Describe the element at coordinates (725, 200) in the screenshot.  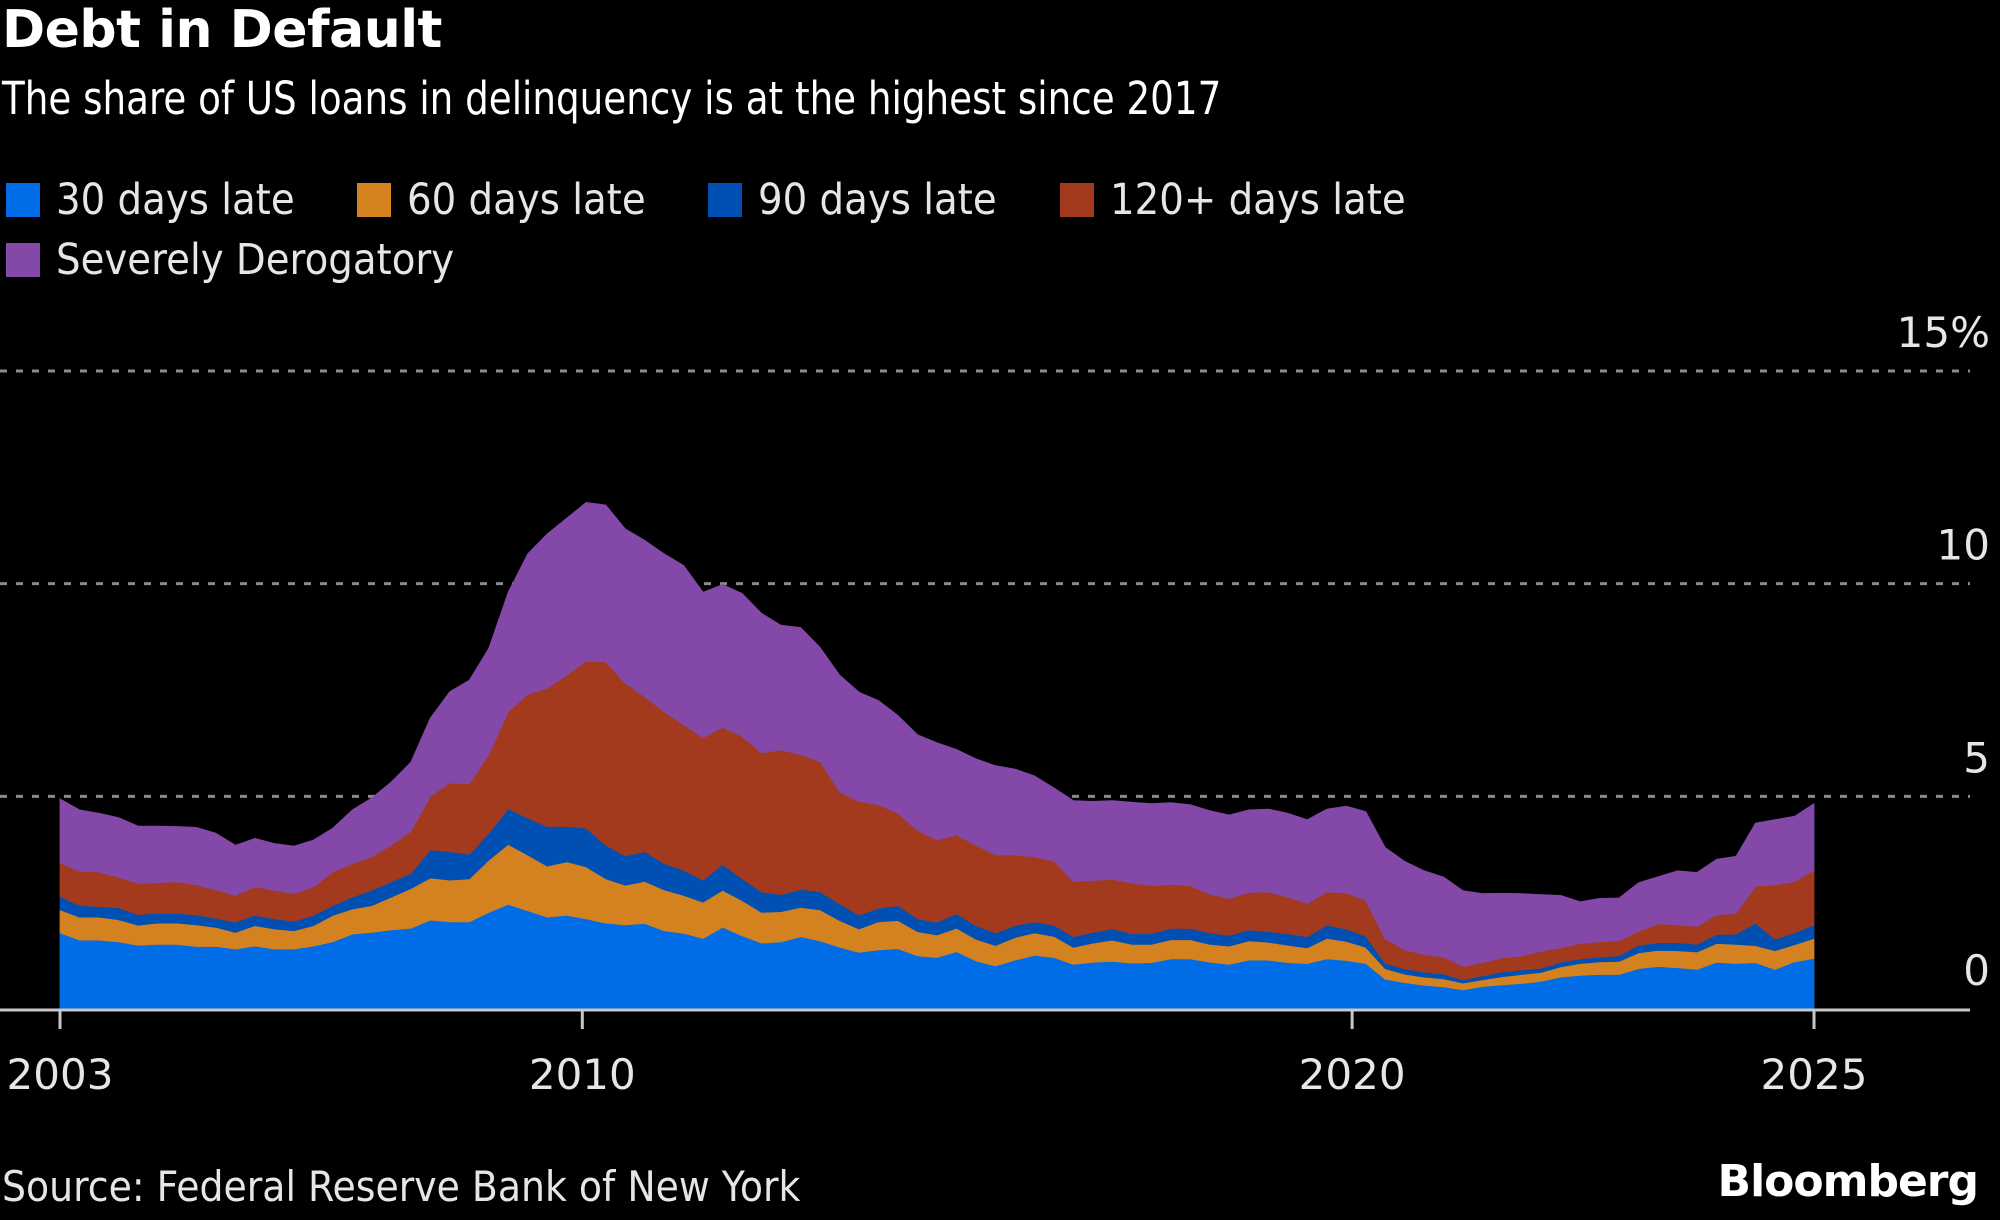
I see `legend-swatch-90-days` at that location.